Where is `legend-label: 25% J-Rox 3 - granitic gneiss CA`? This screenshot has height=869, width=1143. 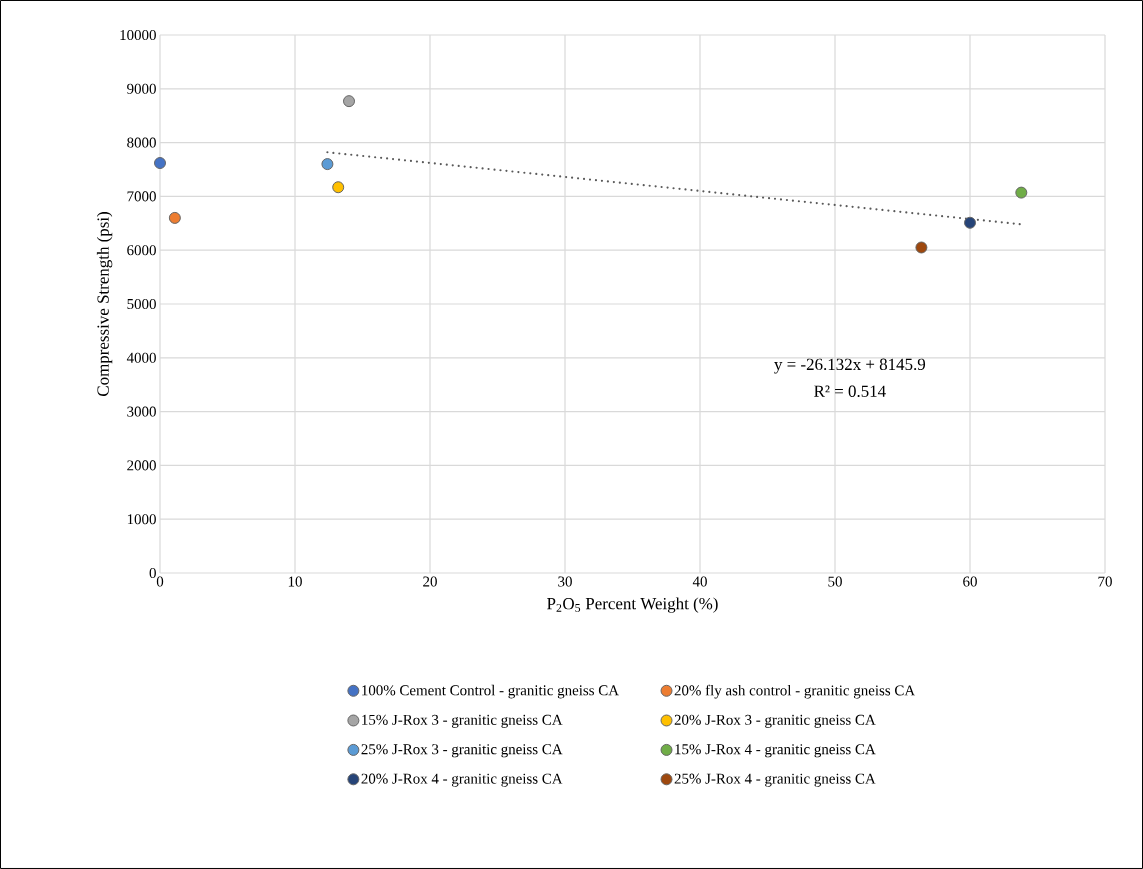
legend-label: 25% J-Rox 3 - granitic gneiss CA is located at coordinates (462, 751).